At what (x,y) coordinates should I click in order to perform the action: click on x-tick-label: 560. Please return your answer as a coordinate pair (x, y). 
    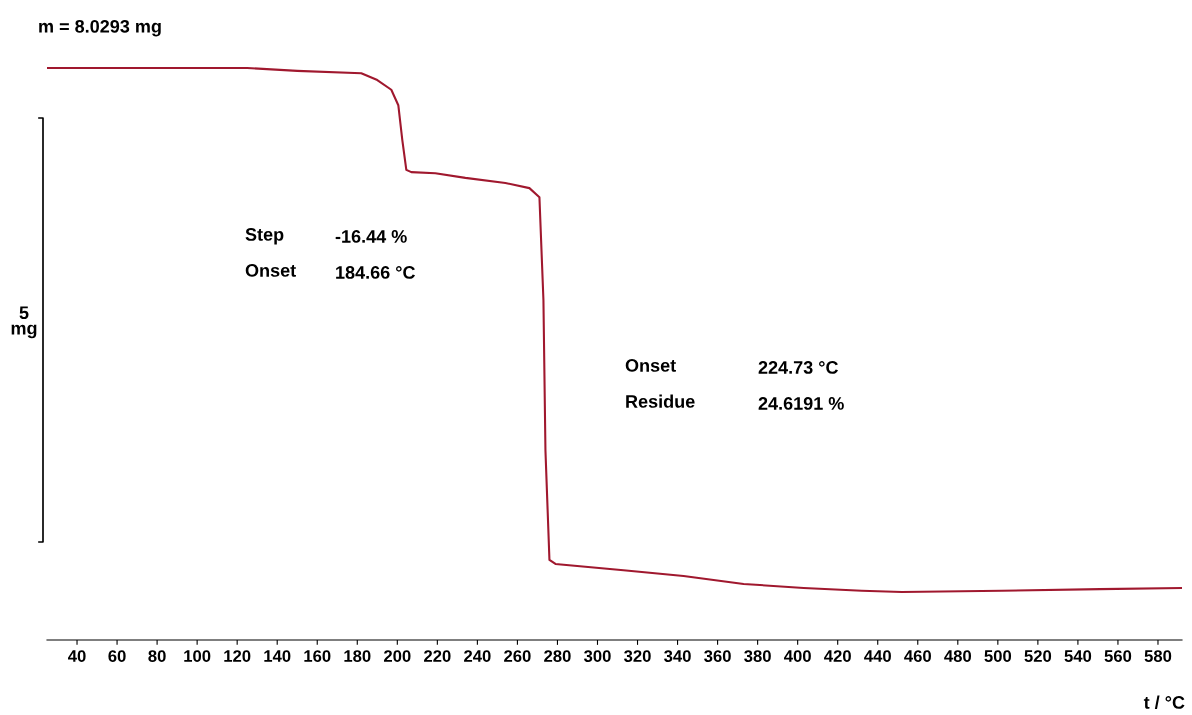
    Looking at the image, I should click on (1118, 656).